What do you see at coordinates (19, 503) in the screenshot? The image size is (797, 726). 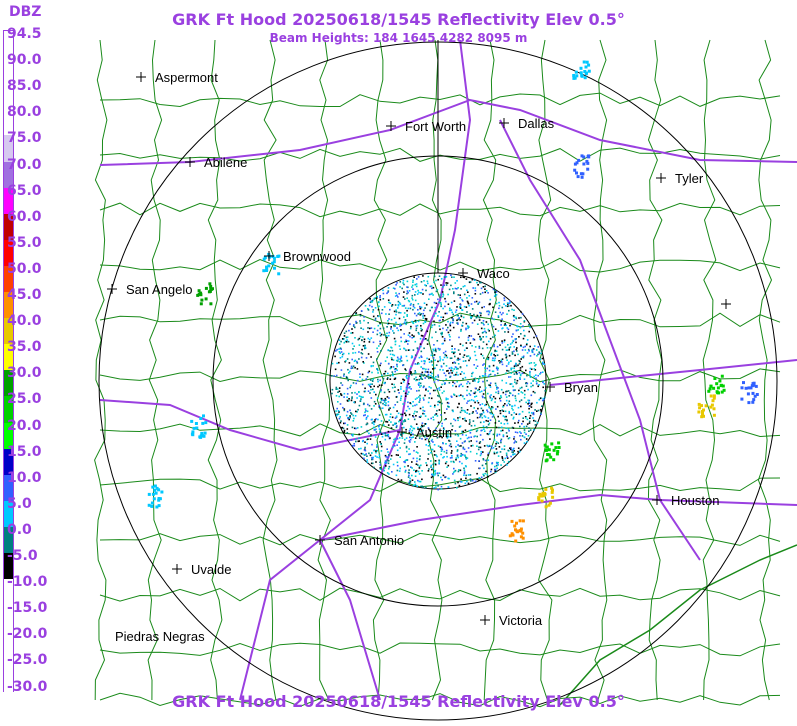 I see `legend-level-label: 5.0` at bounding box center [19, 503].